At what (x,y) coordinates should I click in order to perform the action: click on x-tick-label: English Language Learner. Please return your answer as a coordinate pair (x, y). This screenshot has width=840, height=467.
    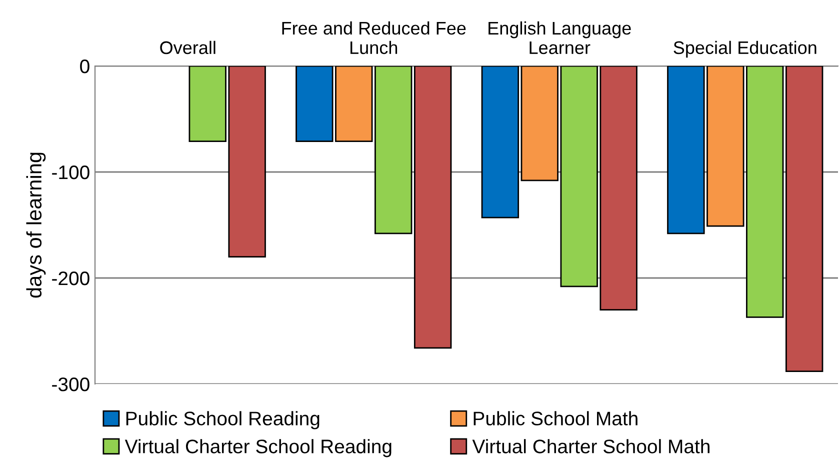
    Looking at the image, I should click on (559, 37).